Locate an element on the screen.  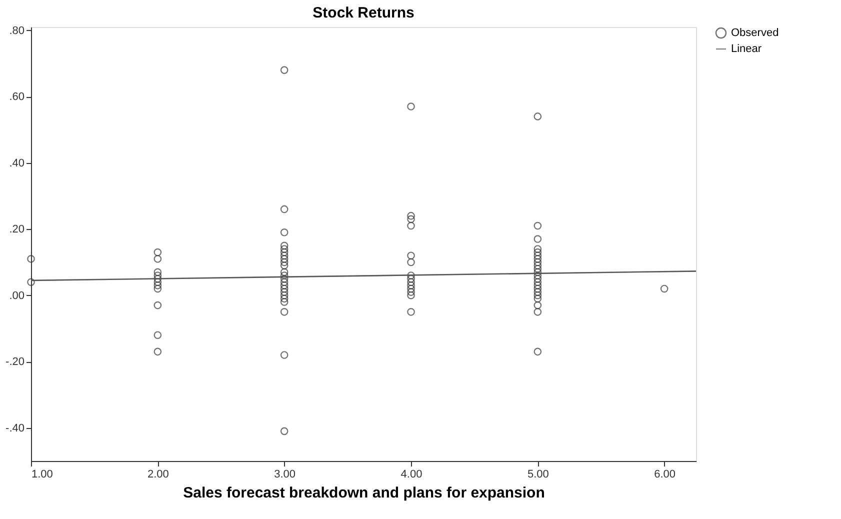
y-tick-label: .80 is located at coordinates (16, 30).